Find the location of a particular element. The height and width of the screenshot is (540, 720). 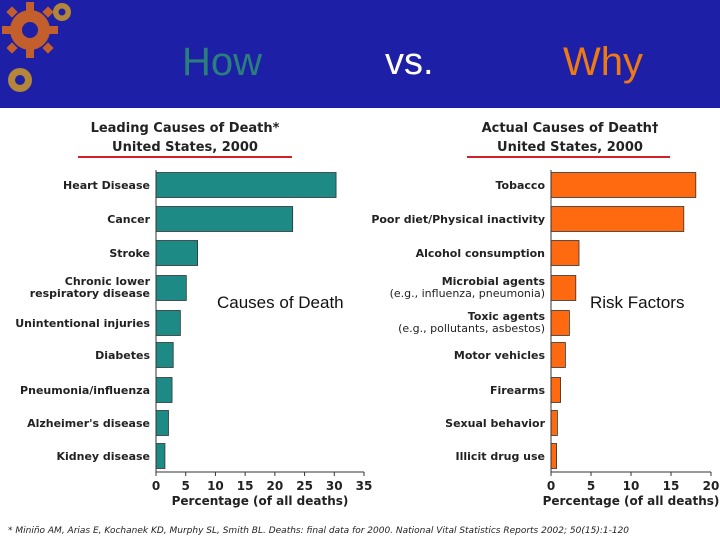

leading-tick-label-1: 5 is located at coordinates (186, 486).